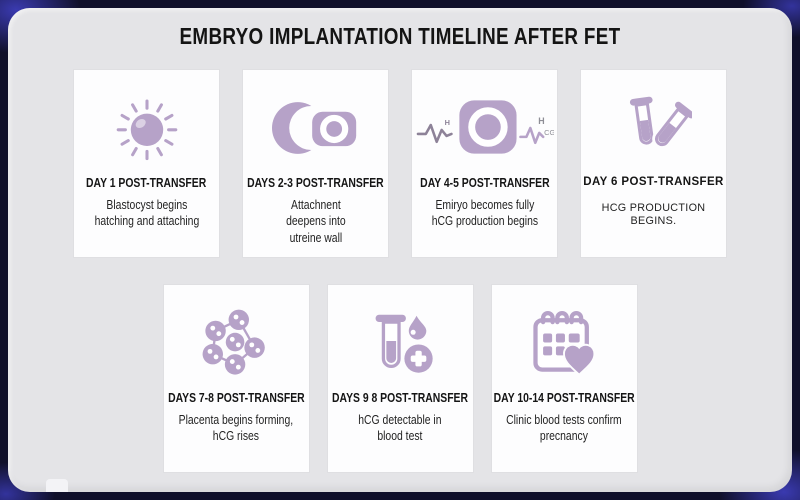 The image size is (800, 500). I want to click on card-title: DAY 6 POST-TRANSFER, so click(653, 182).